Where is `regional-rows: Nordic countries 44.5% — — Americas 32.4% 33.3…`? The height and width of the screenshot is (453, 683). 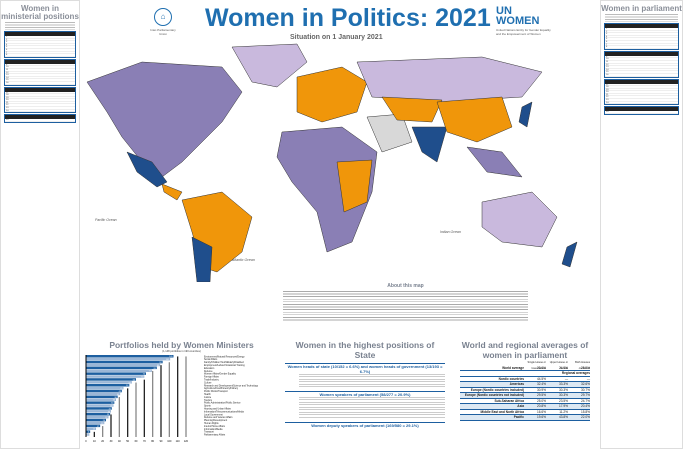 regional-rows: Nordic countries 44.5% — — Americas 32.4% 33.3… is located at coordinates (525, 399).